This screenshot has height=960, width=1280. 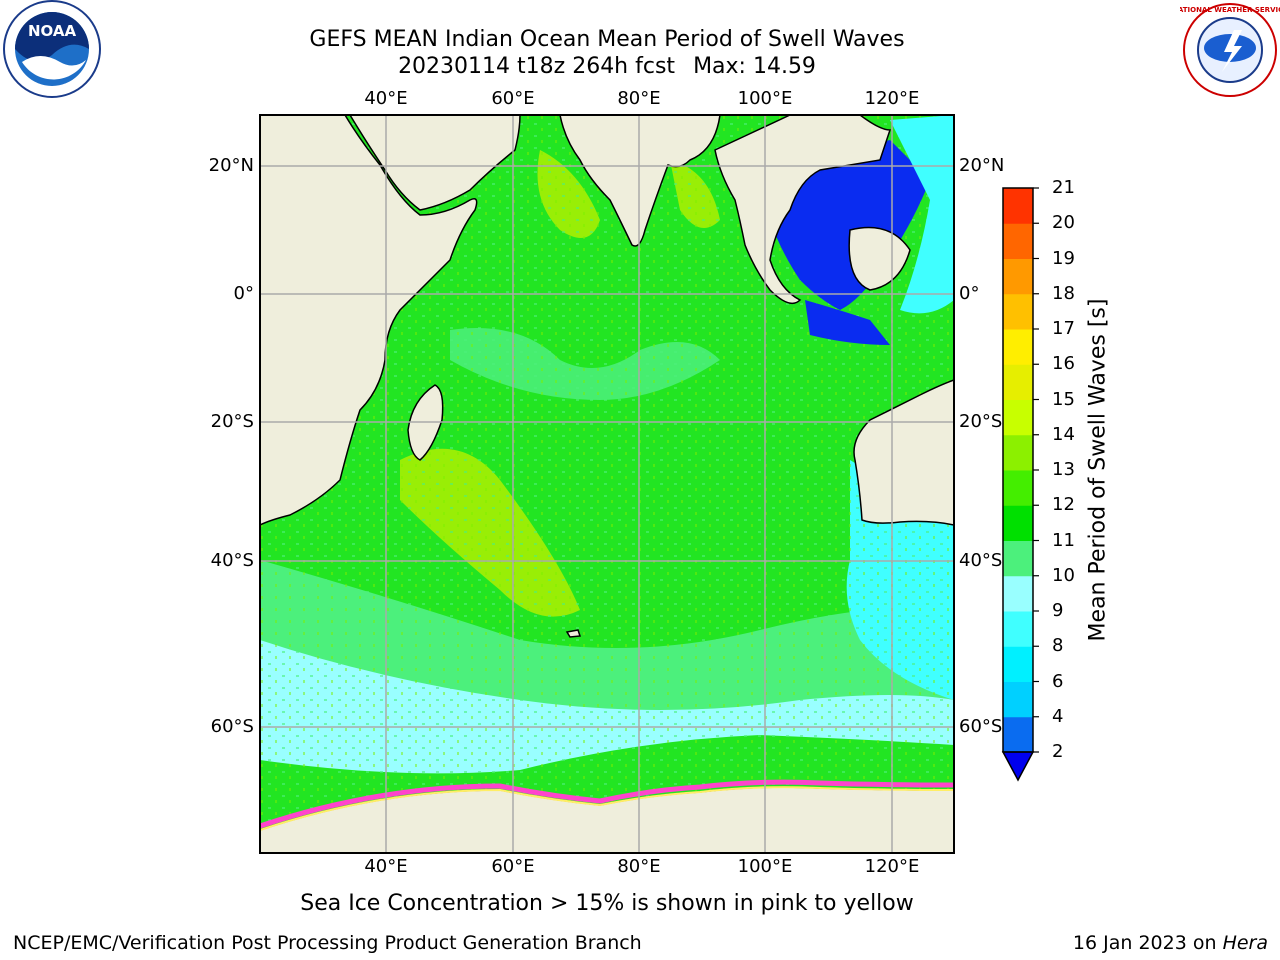 What do you see at coordinates (243, 293) in the screenshot?
I see `lat-label-left-0: 0°` at bounding box center [243, 293].